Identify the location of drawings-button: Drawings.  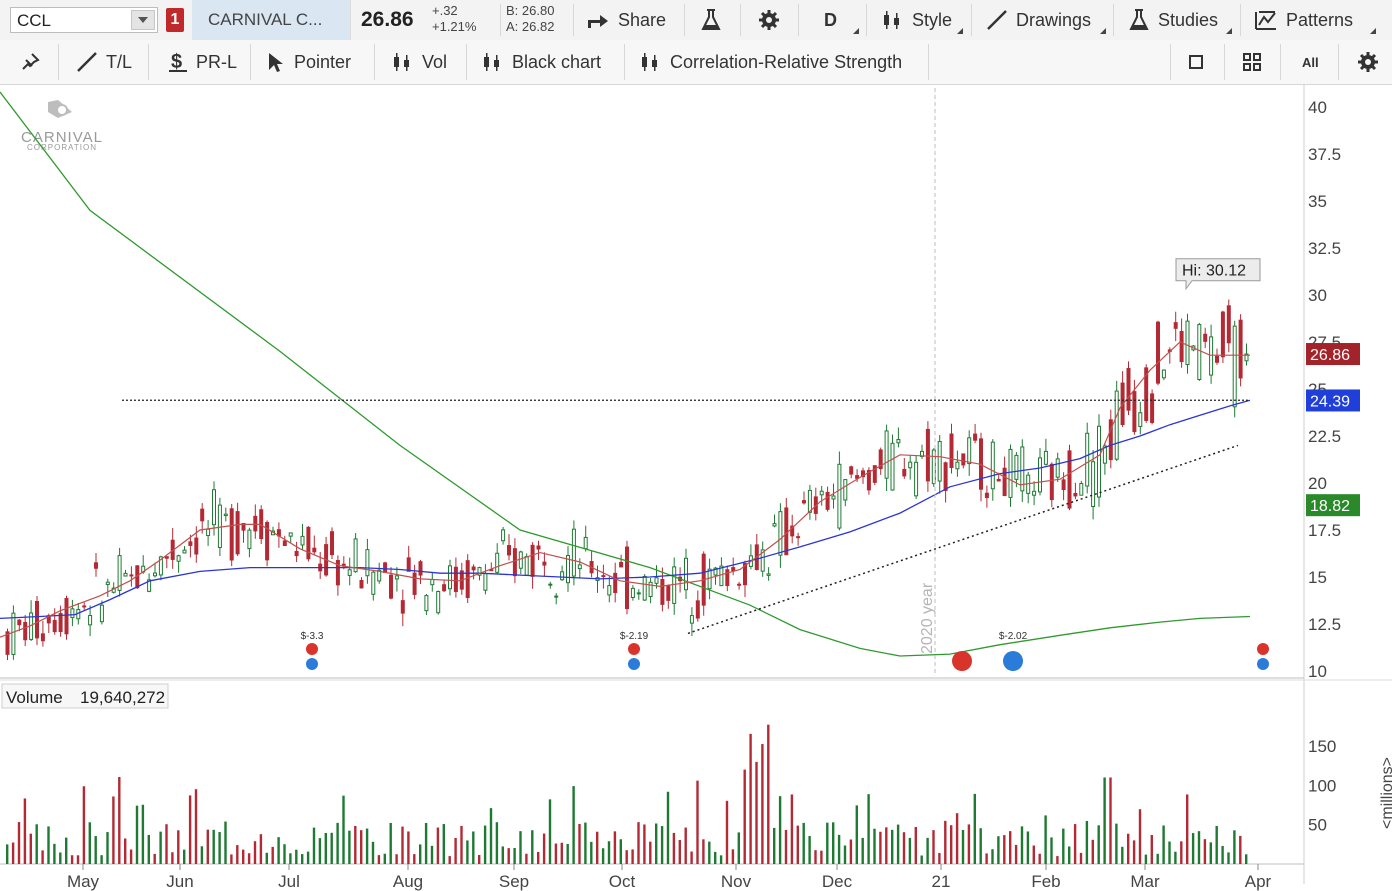
(1038, 20).